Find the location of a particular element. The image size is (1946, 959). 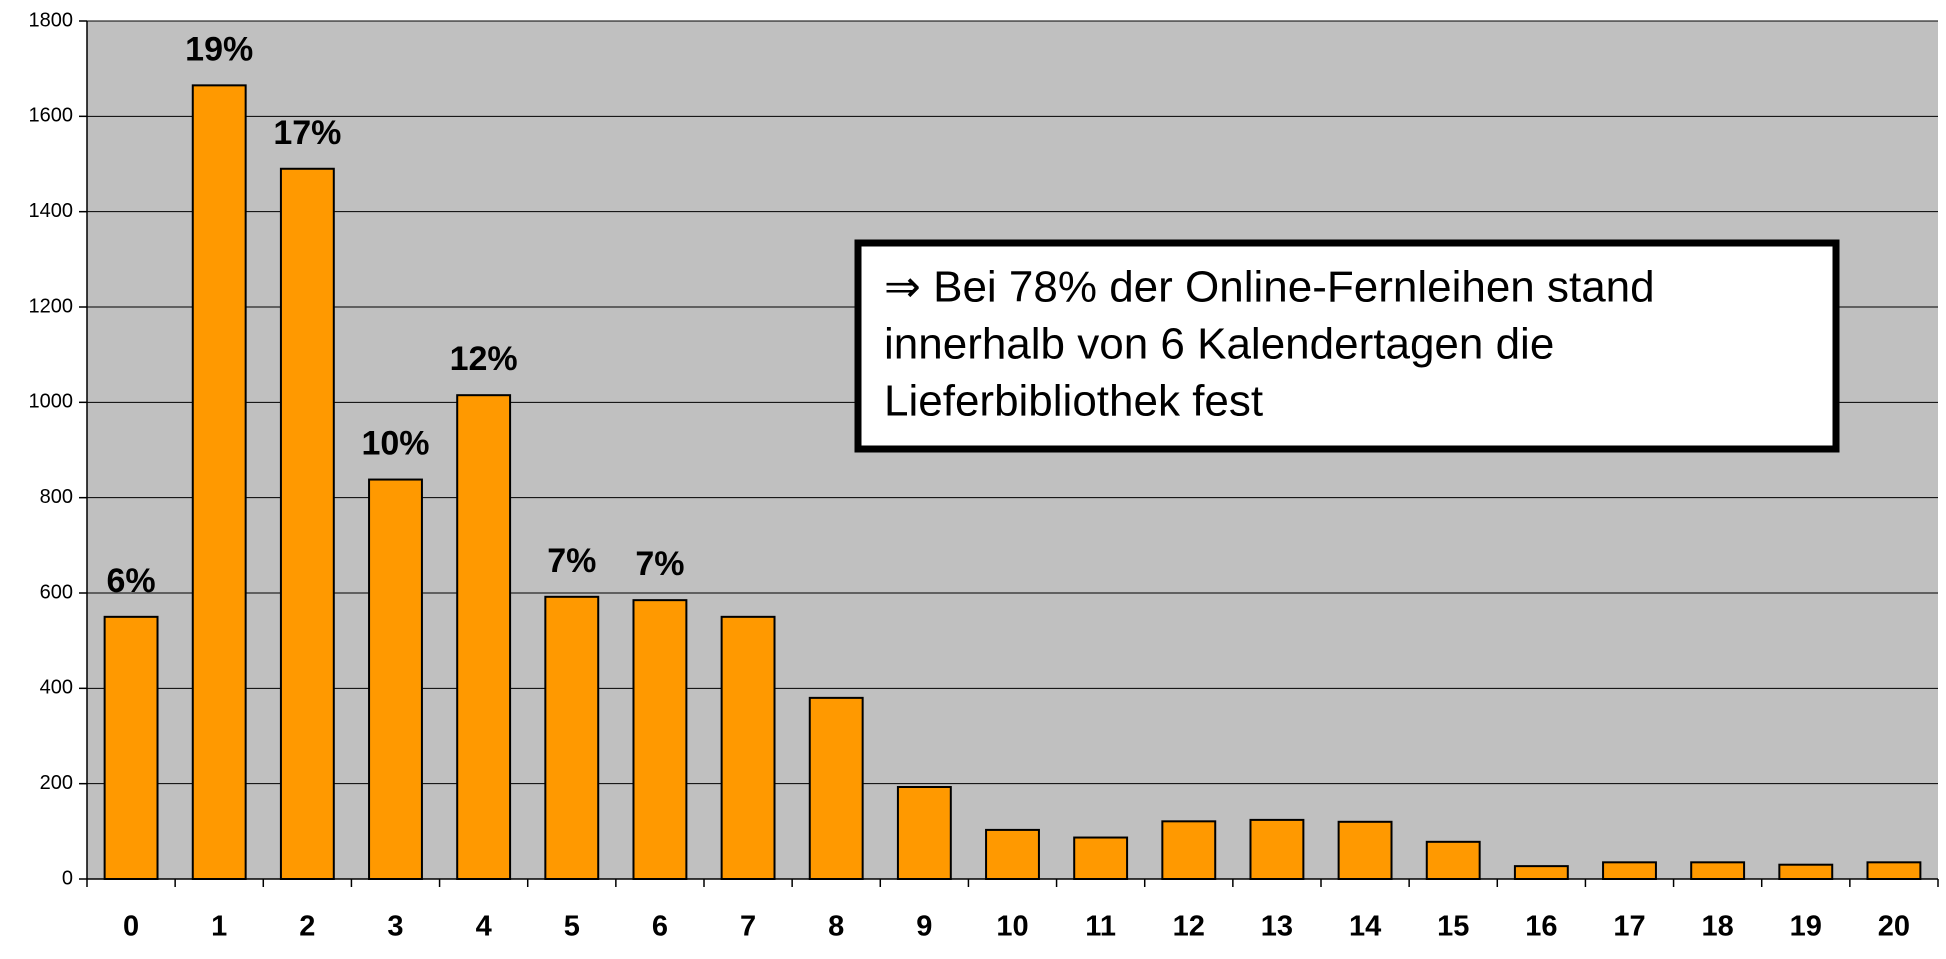

x-tick-label: 14 is located at coordinates (1365, 927).